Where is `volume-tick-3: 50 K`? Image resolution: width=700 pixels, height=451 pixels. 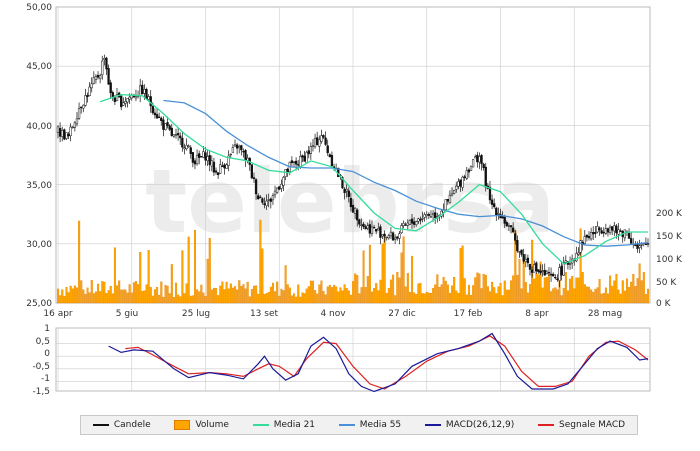
volume-tick-3: 50 K is located at coordinates (666, 283).